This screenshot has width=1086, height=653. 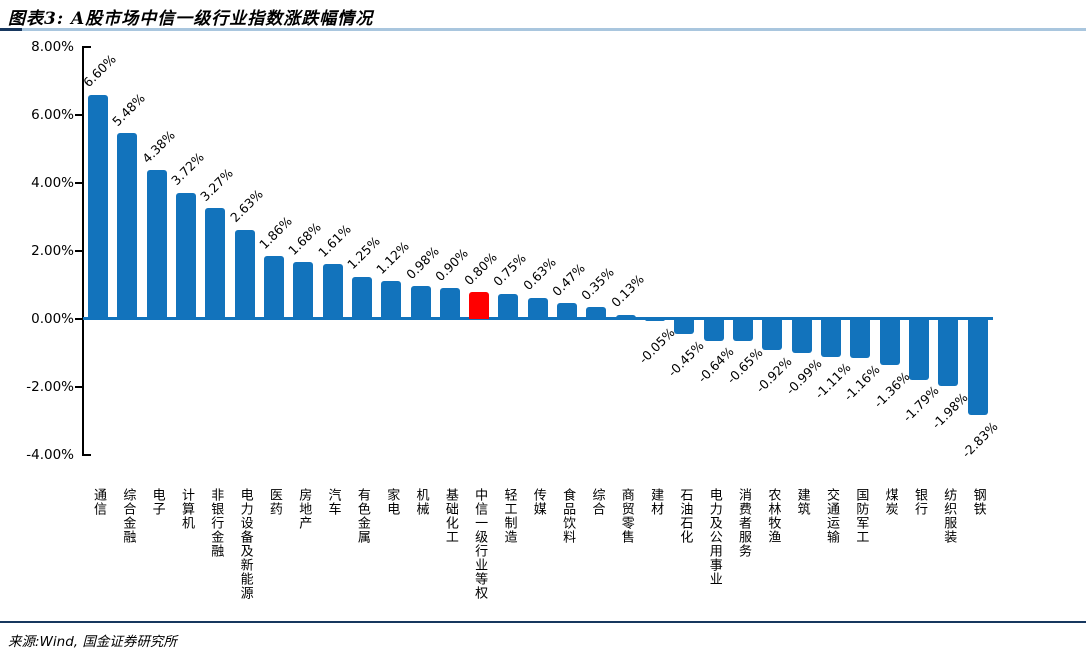 What do you see at coordinates (83, 251) in the screenshot?
I see `y-axis-line` at bounding box center [83, 251].